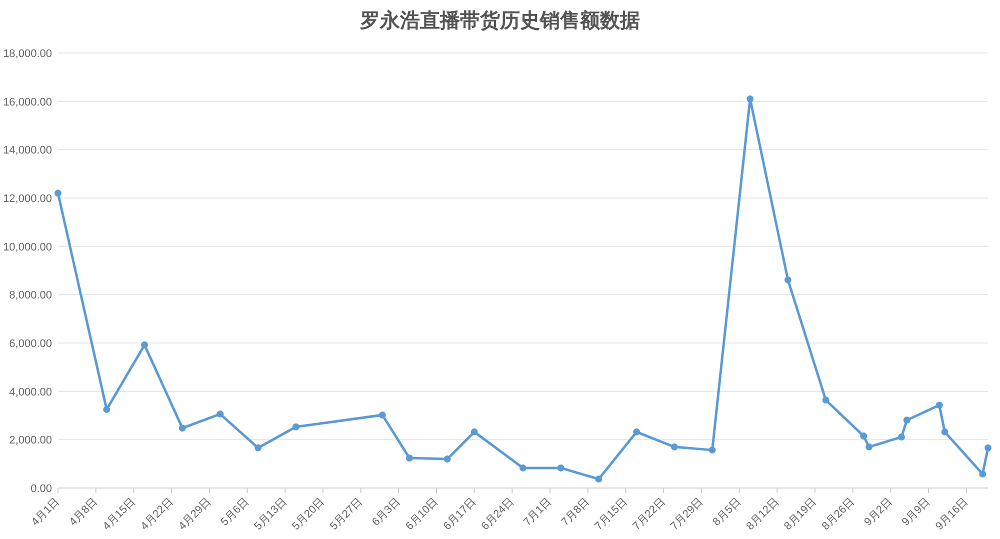 This screenshot has height=539, width=1000. Describe the element at coordinates (30, 440) in the screenshot. I see `y-tick-label: 2,000.00` at that location.